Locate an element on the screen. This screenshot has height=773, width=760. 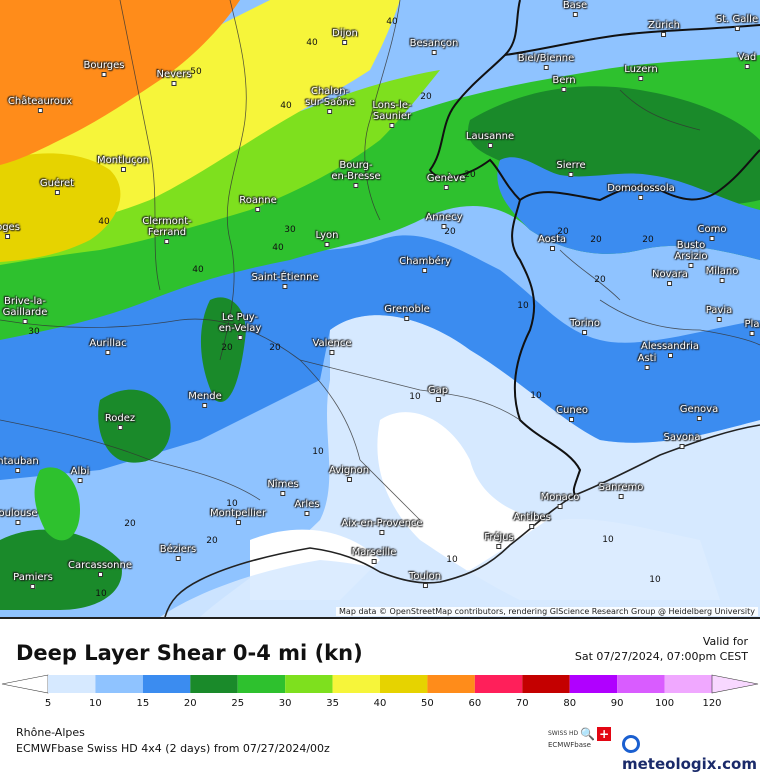
city-stgallen: St. Galle is located at coordinates (737, 22).